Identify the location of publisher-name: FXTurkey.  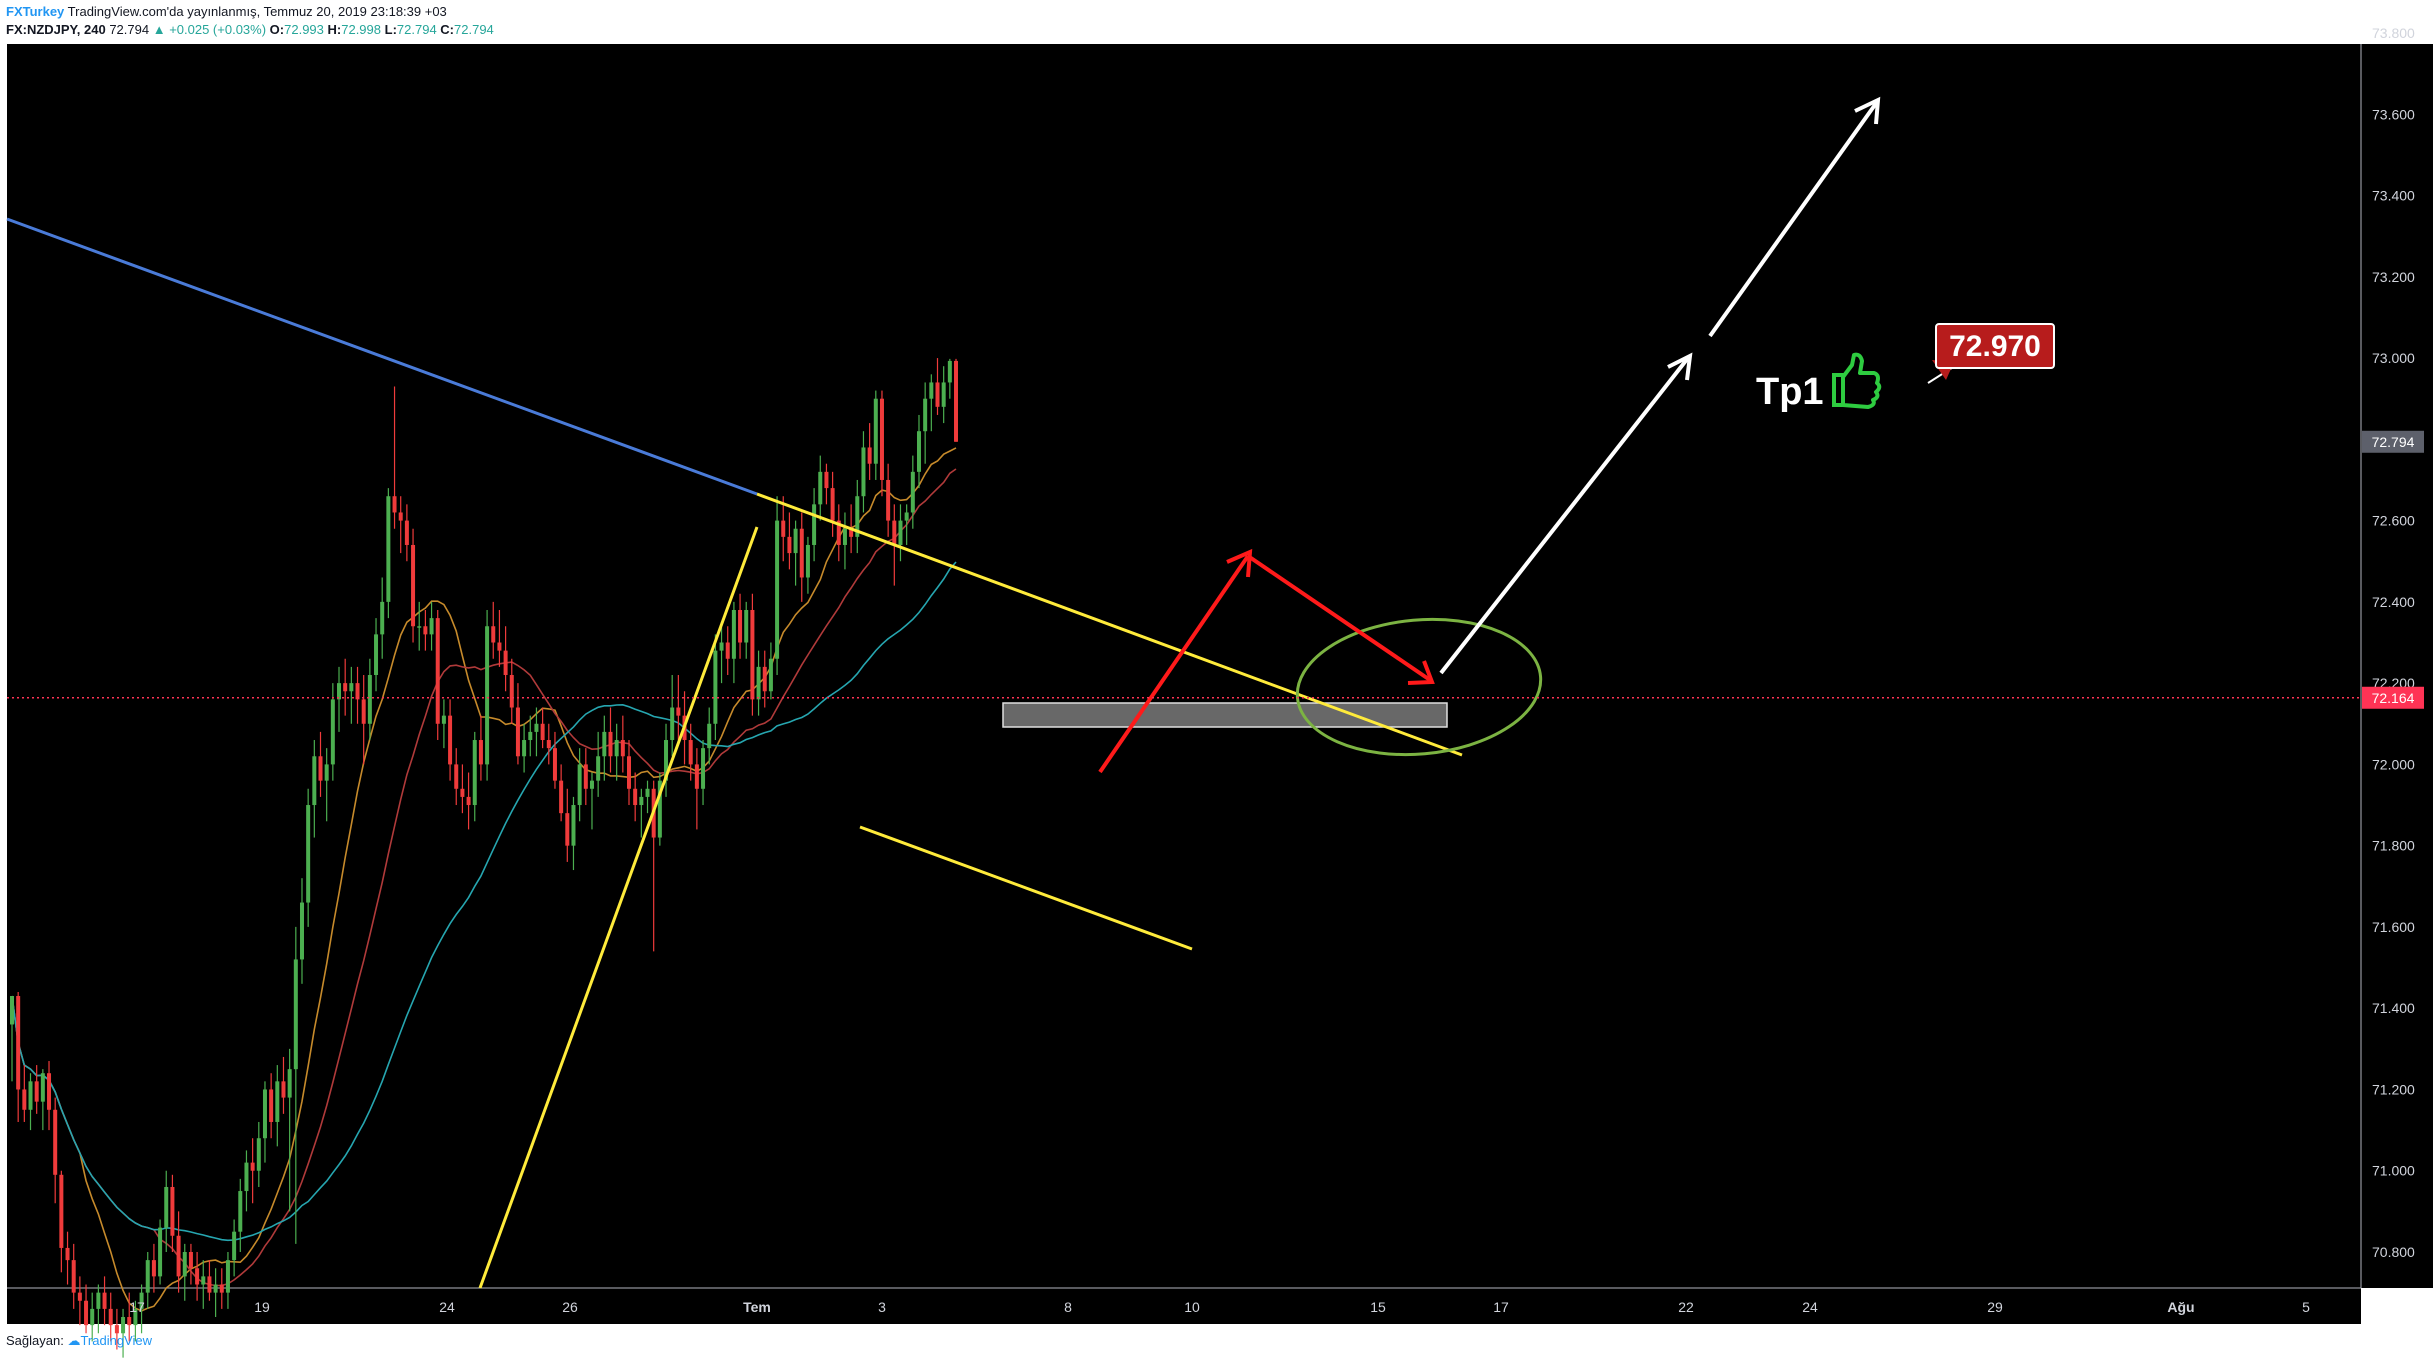
(35, 11).